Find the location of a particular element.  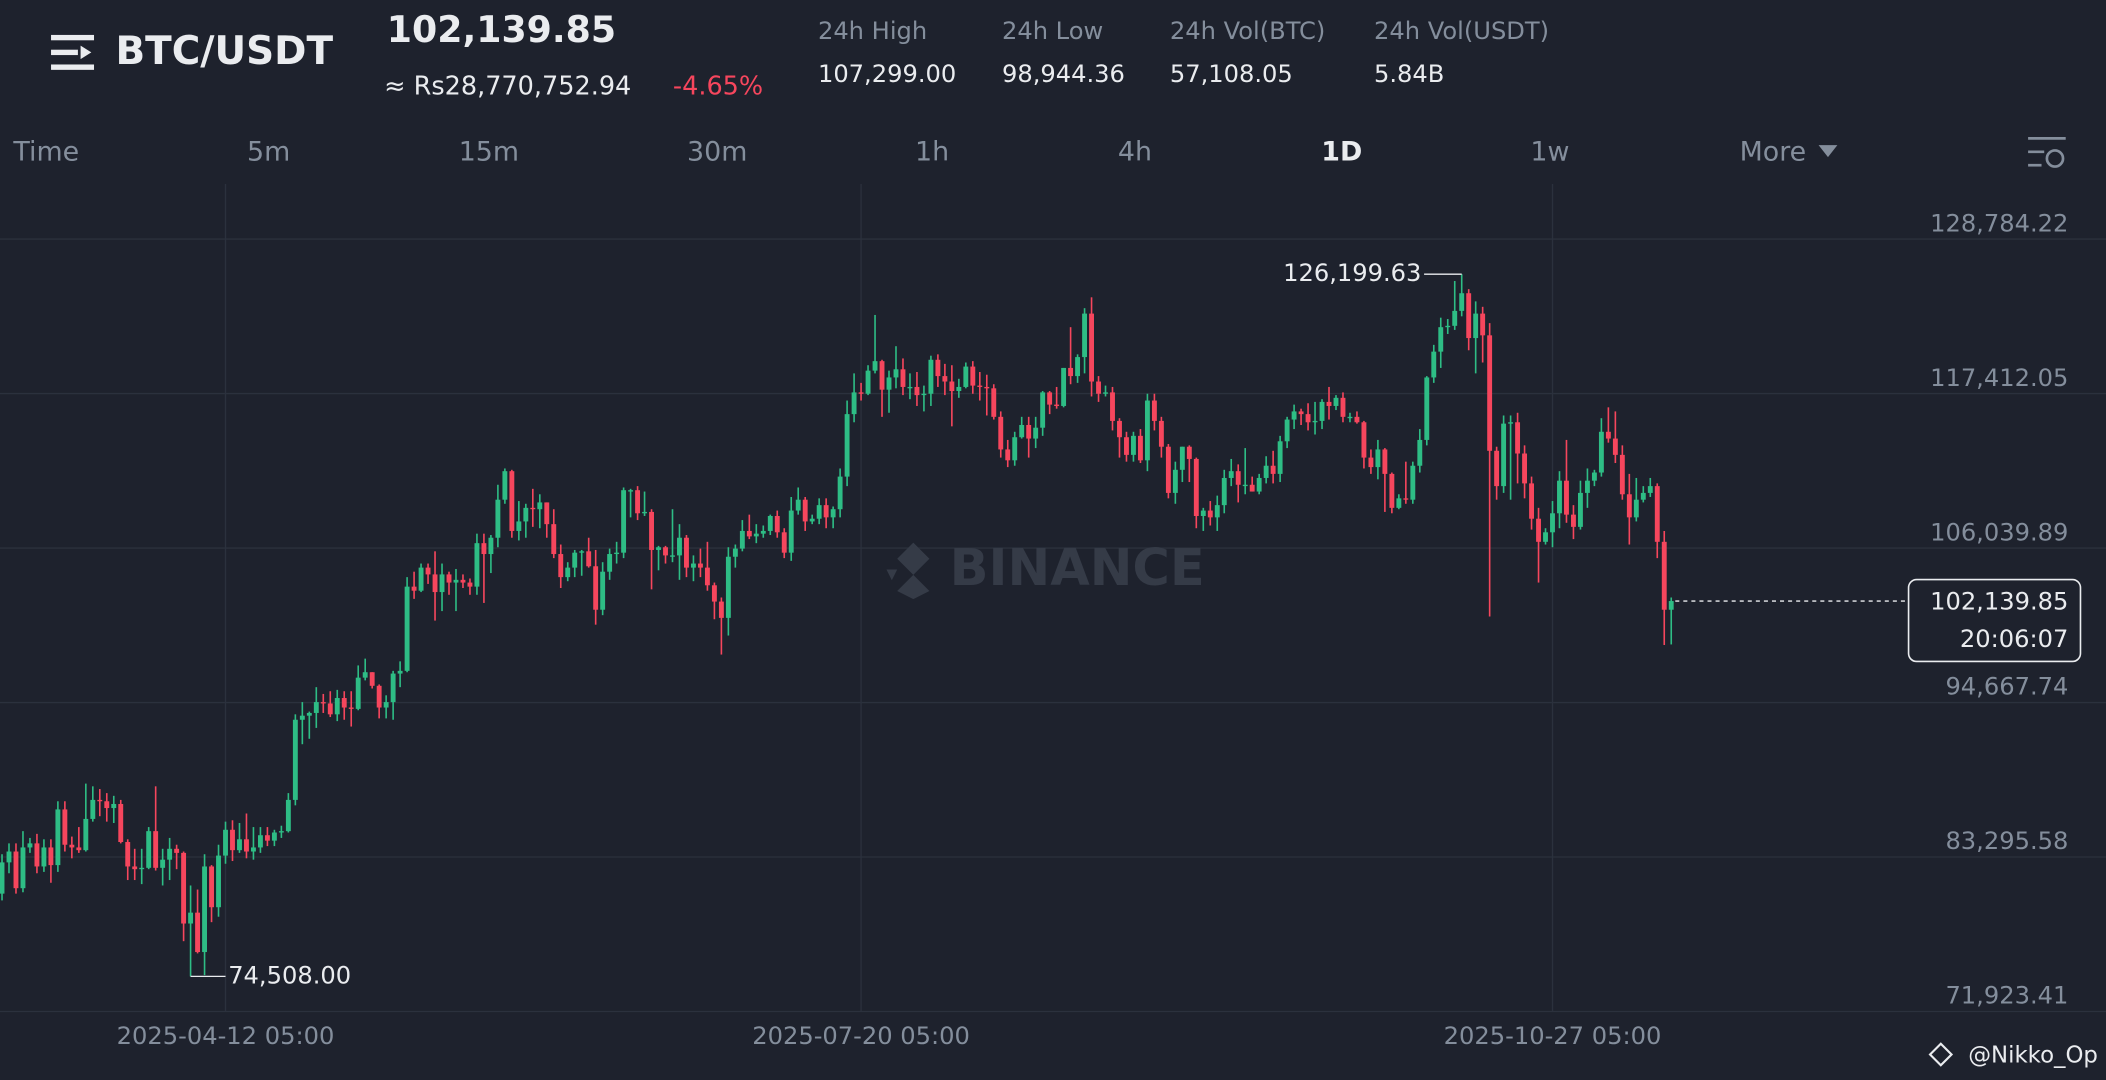

dropdown-arrow is located at coordinates (1828, 151).